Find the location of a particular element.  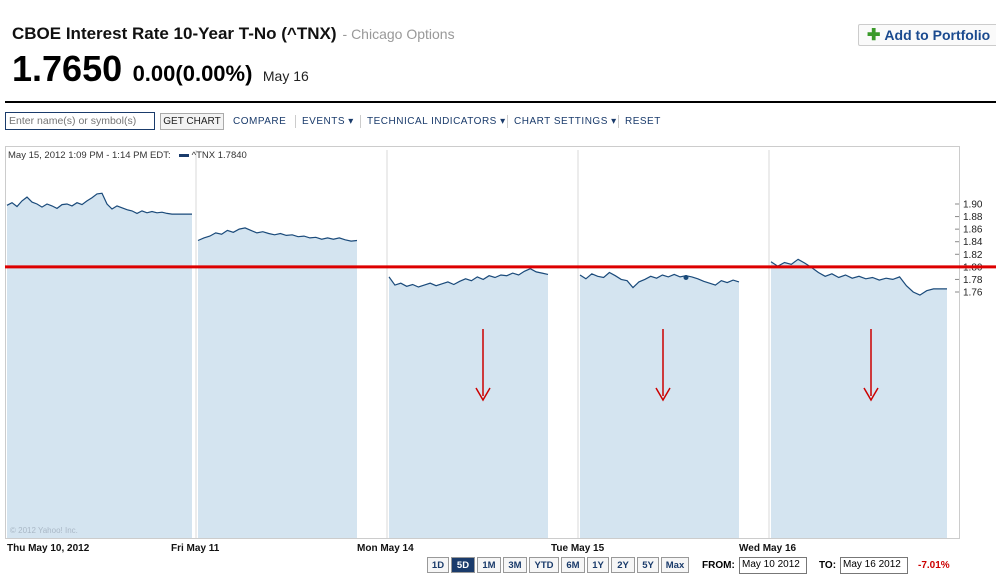

watermark: © 2012 Yahoo! Inc. is located at coordinates (44, 530).